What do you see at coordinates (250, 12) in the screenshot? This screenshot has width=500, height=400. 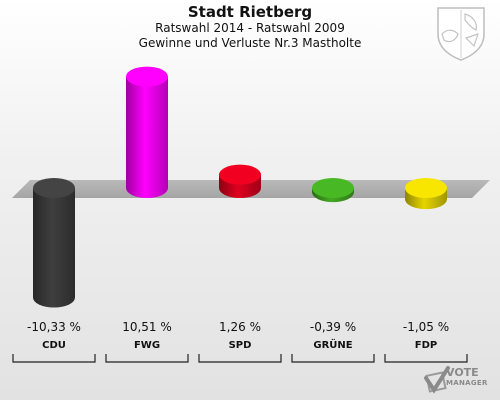 I see `chart-title: Stadt Rietberg` at bounding box center [250, 12].